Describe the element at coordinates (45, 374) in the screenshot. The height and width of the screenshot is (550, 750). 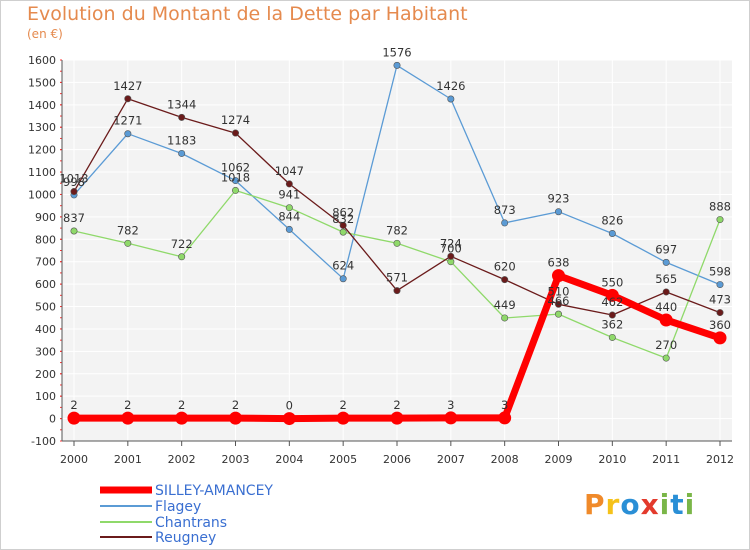
I see `y-tick-label: 200` at that location.